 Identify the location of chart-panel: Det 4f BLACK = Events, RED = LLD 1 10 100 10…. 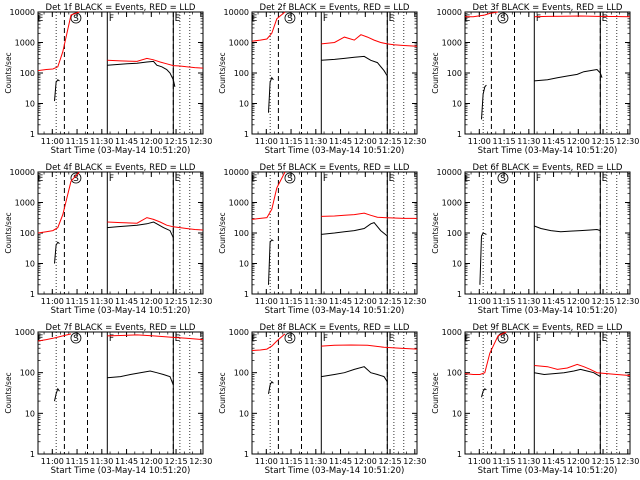
(108, 239).